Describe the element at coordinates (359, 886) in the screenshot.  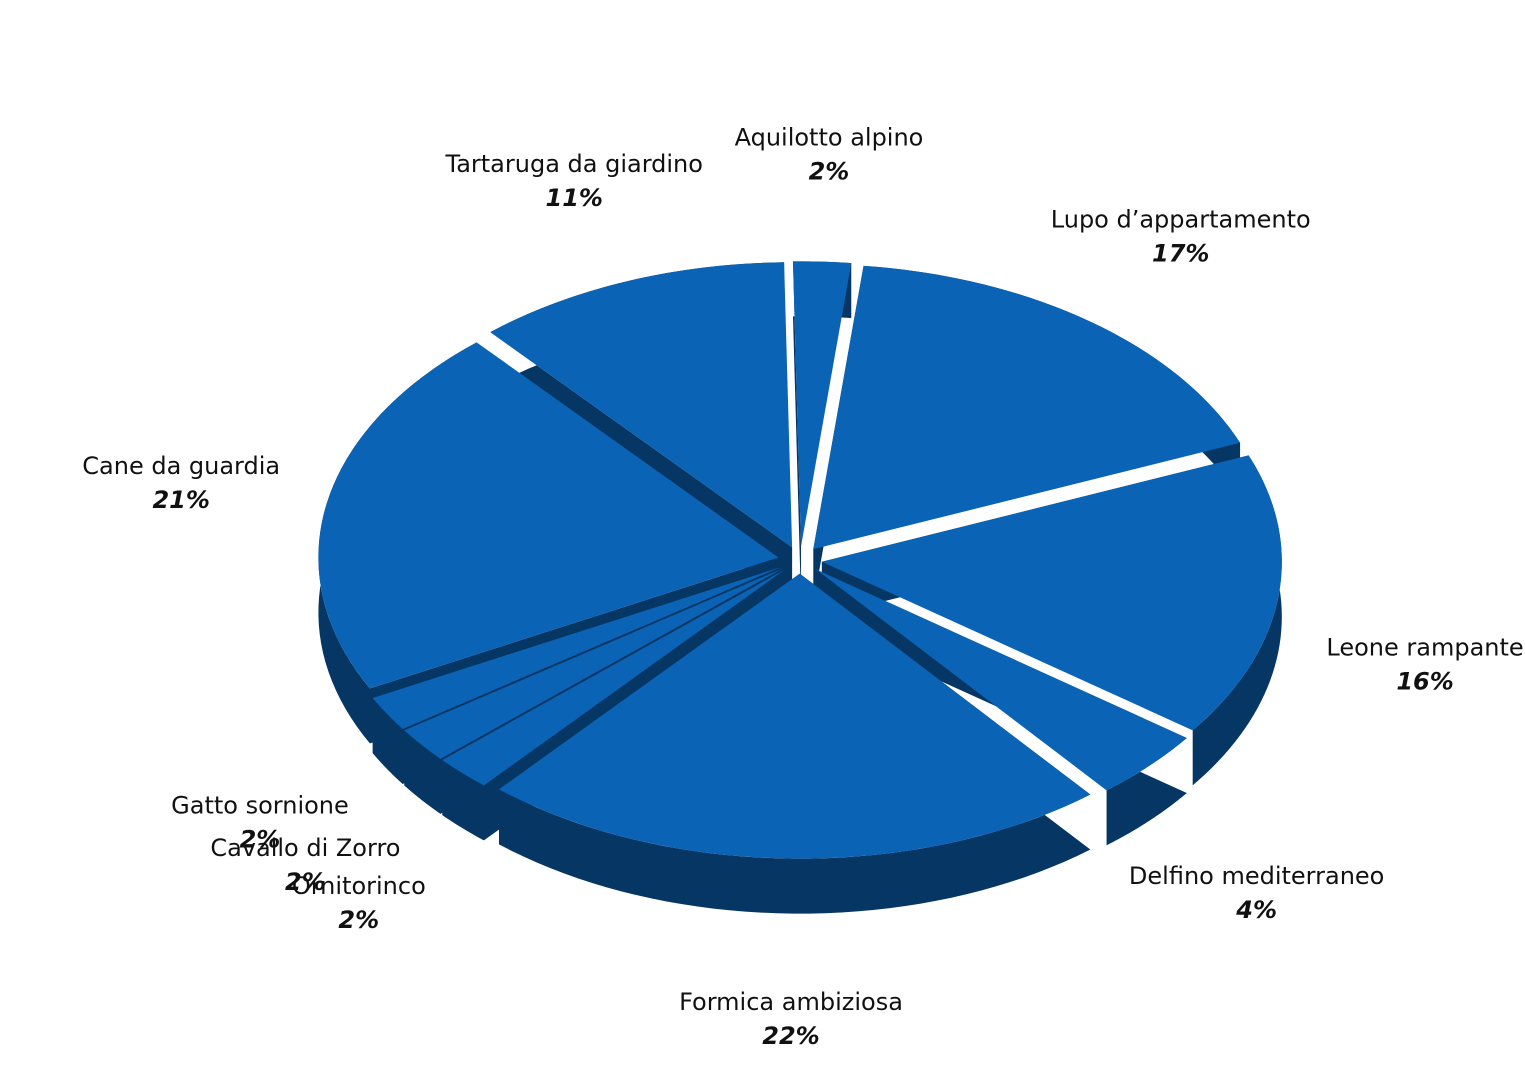
I see `slice-label: Ornitorinco` at that location.